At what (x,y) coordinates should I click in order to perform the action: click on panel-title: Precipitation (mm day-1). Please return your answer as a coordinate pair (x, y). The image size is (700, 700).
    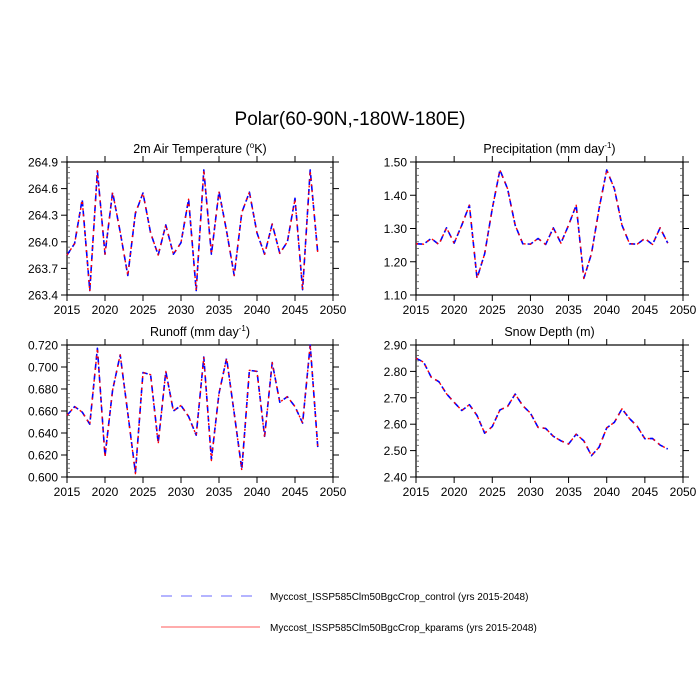
    Looking at the image, I should click on (549, 148).